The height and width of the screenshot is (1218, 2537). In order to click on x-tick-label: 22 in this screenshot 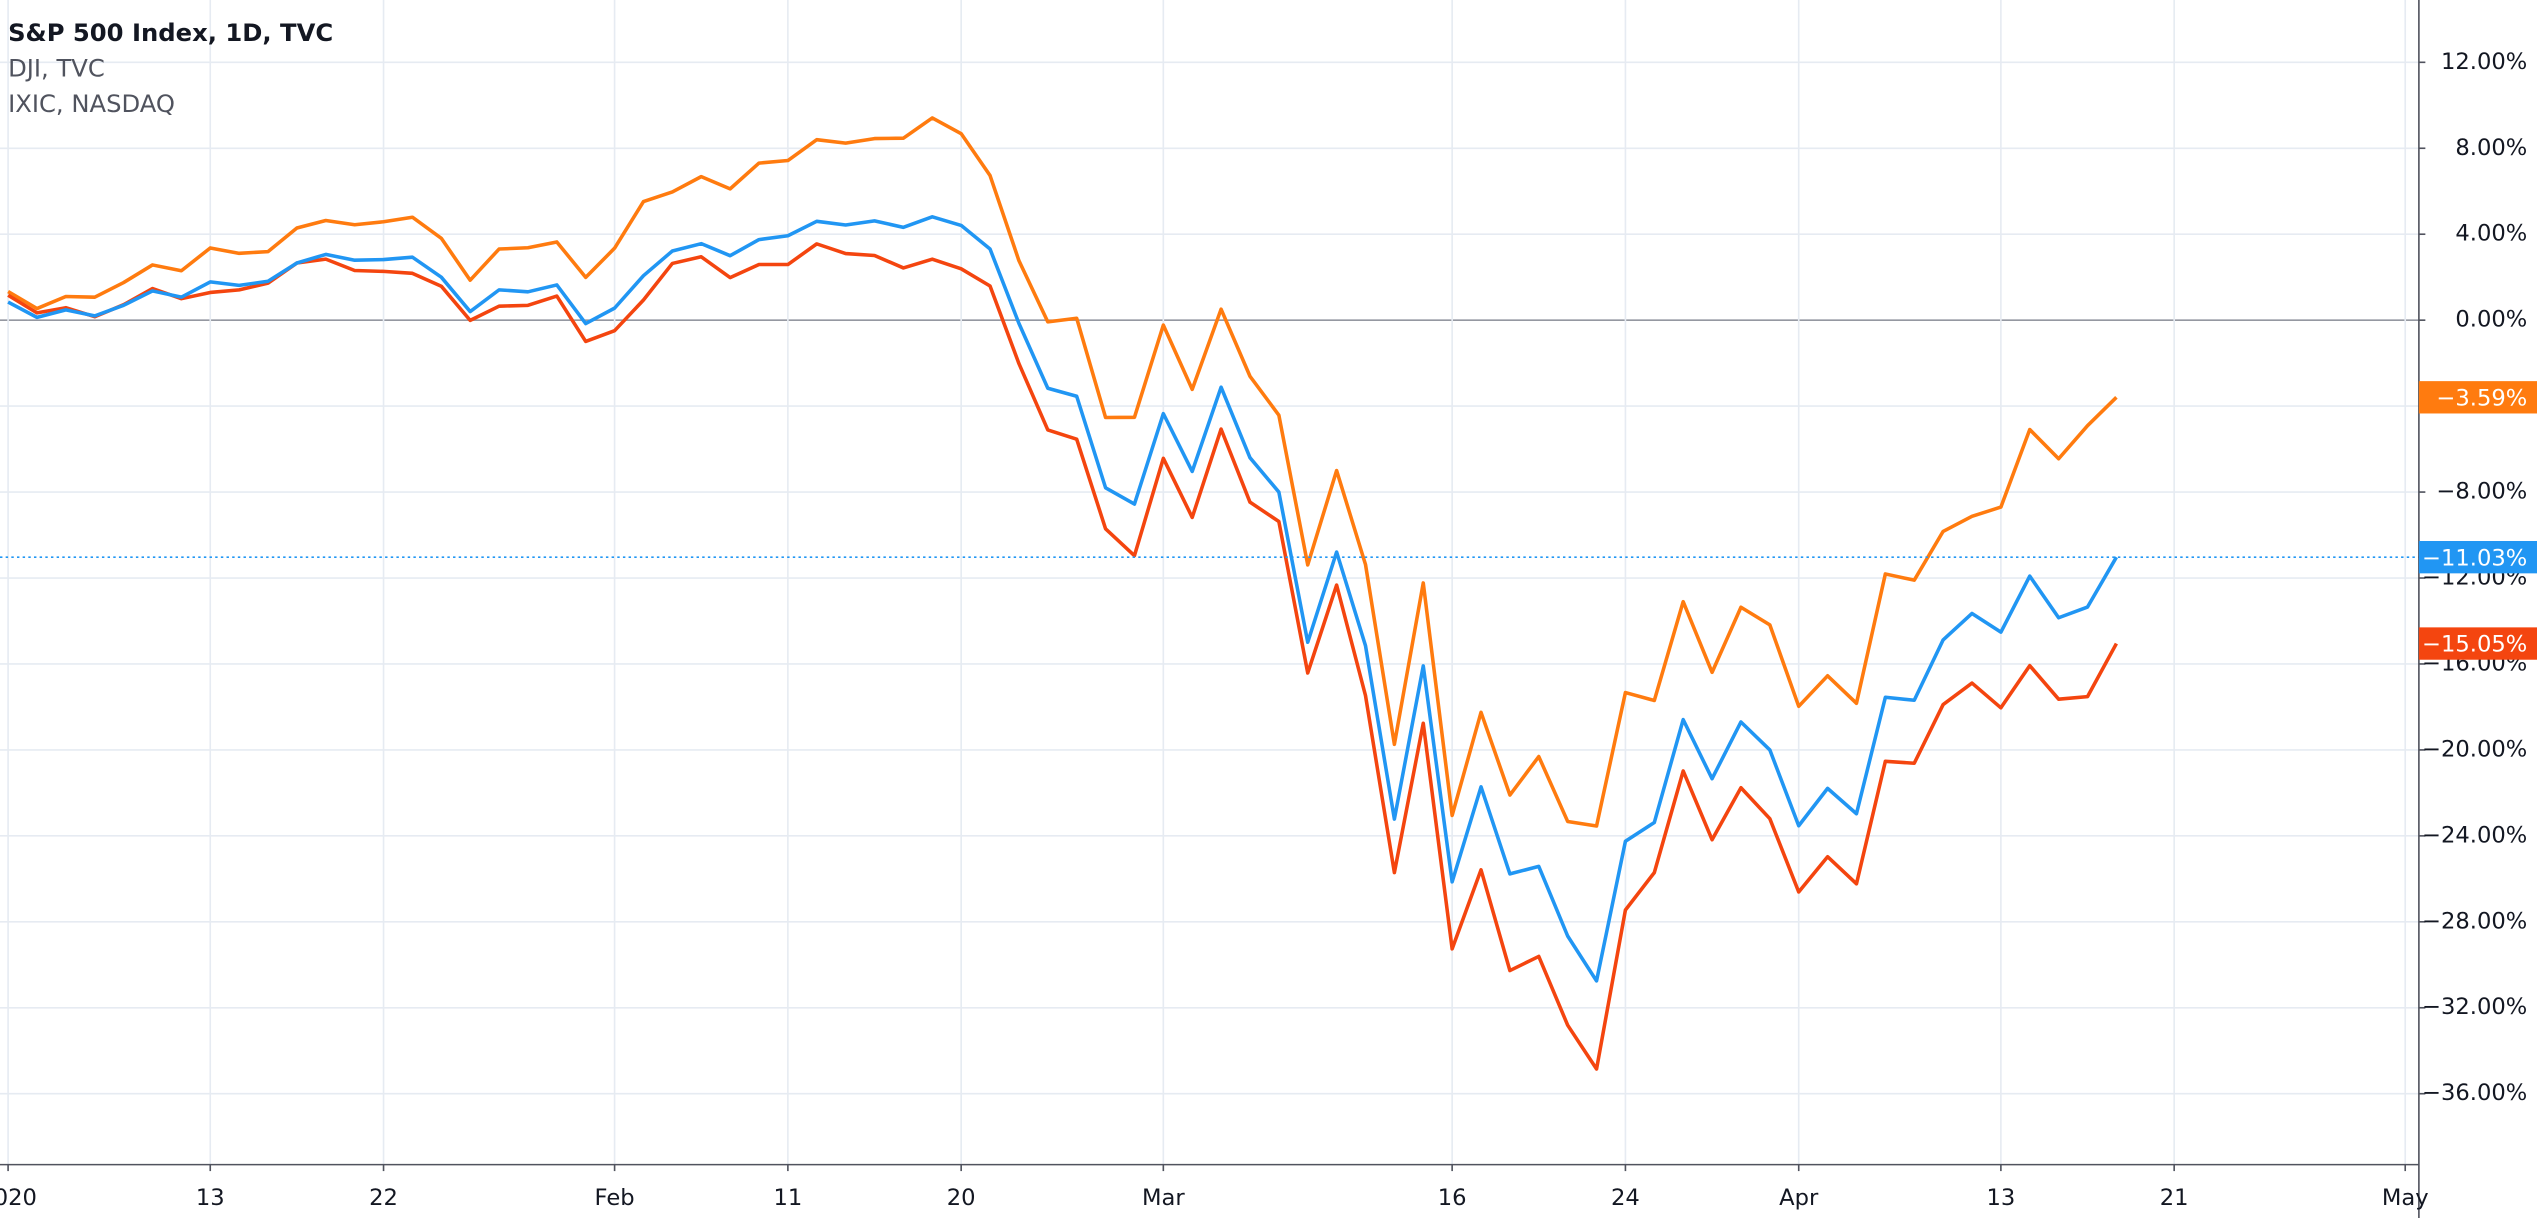, I will do `click(383, 1198)`.